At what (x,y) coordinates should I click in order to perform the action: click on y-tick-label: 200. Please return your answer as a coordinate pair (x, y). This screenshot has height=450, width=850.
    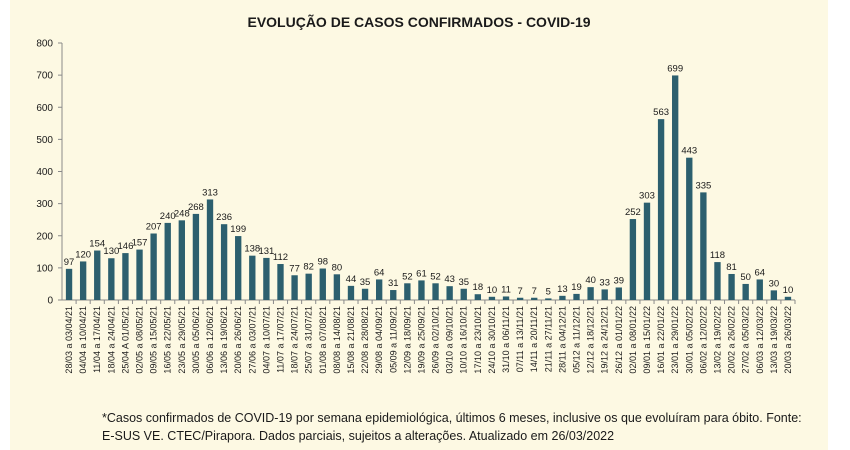
    Looking at the image, I should click on (44, 236).